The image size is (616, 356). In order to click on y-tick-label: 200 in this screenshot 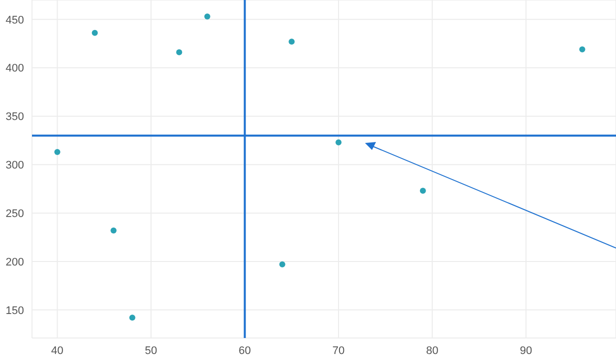, I will do `click(15, 262)`.